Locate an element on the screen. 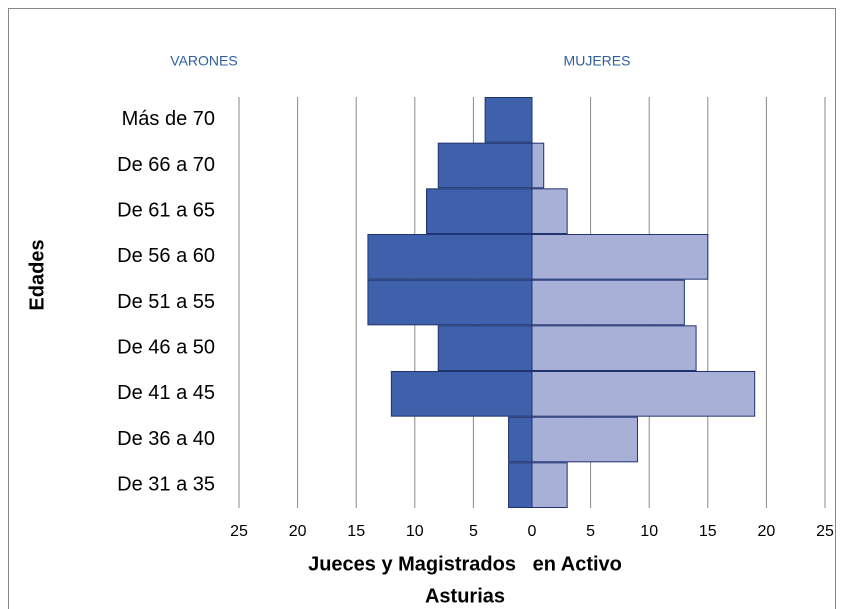  x-axis-title: Jueces y Magistrados en Activo is located at coordinates (465, 564).